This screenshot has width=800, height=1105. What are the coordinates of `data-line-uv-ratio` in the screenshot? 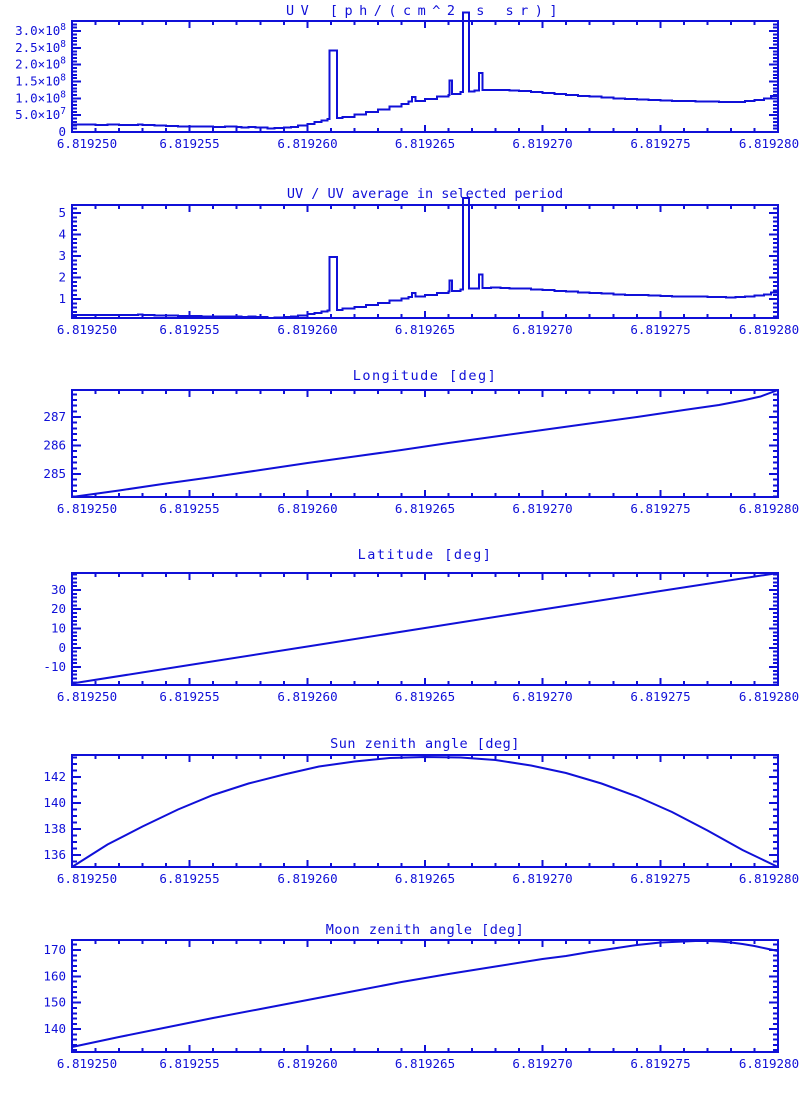 It's located at (425, 258).